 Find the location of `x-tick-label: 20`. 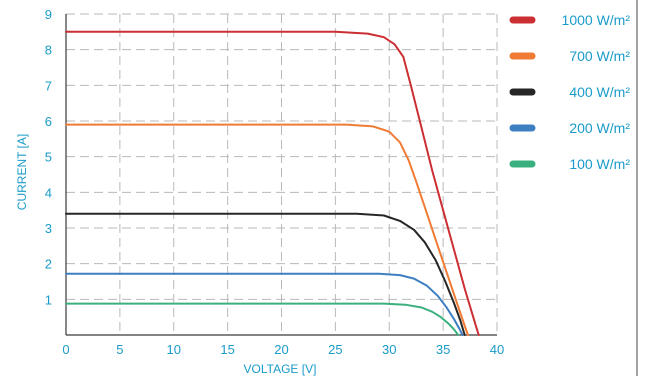

x-tick-label: 20 is located at coordinates (281, 349).